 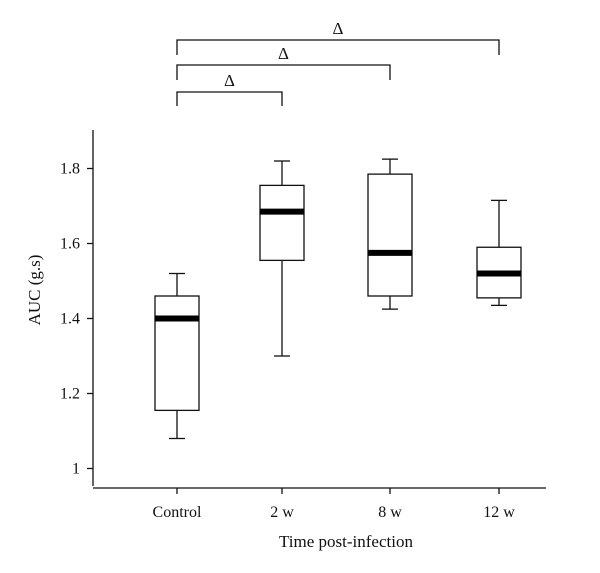 I want to click on x-tick-label: 8 w, so click(x=390, y=512).